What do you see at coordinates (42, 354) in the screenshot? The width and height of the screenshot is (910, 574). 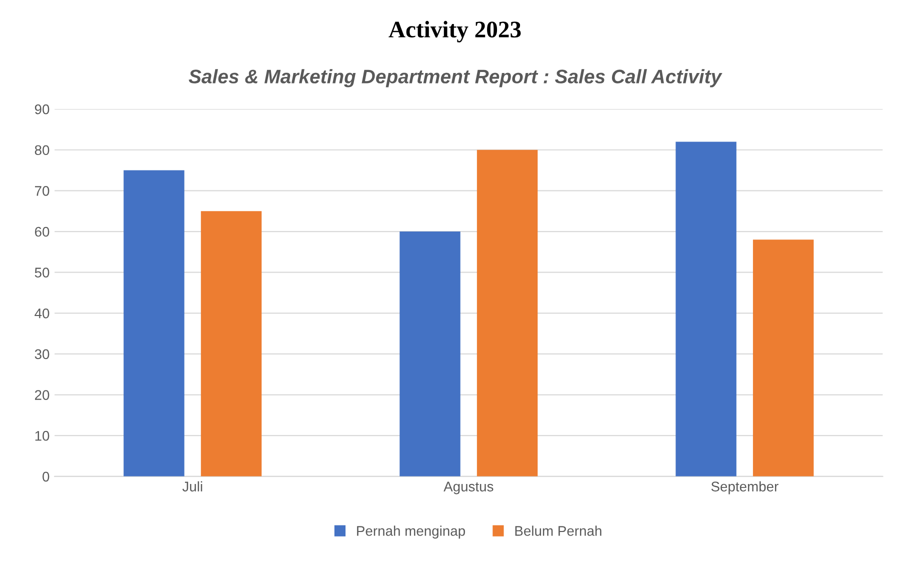 I see `y-tick-label: 30` at bounding box center [42, 354].